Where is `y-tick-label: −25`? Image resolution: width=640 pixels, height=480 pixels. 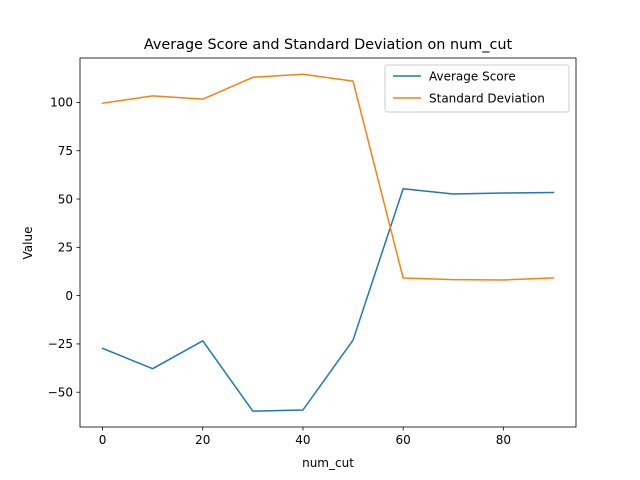 y-tick-label: −25 is located at coordinates (60, 344).